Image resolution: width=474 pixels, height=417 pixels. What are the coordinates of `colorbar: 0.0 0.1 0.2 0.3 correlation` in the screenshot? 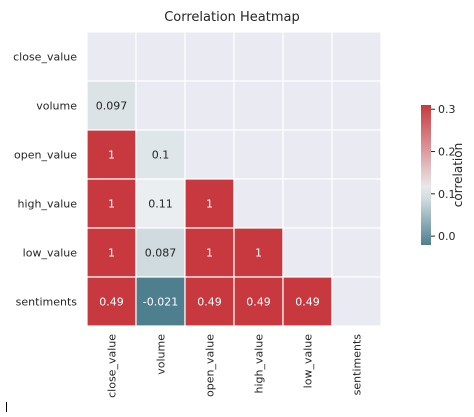 It's located at (443, 174).